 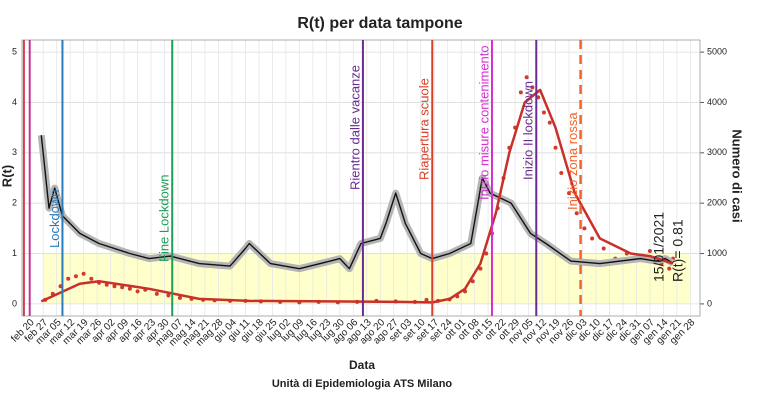 What do you see at coordinates (379, 23) in the screenshot?
I see `chart-title: R(t) per data tampone` at bounding box center [379, 23].